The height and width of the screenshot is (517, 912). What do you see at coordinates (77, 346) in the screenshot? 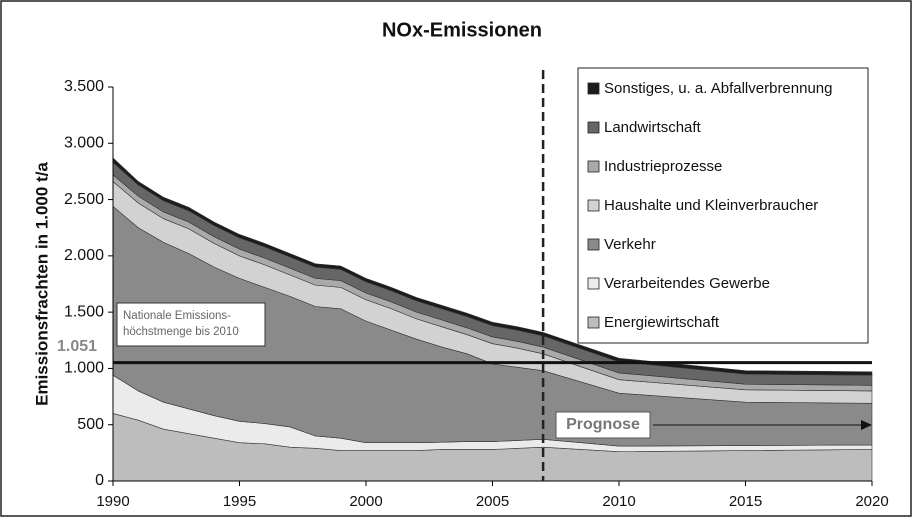
I see `reference-label: 1.051` at bounding box center [77, 346].